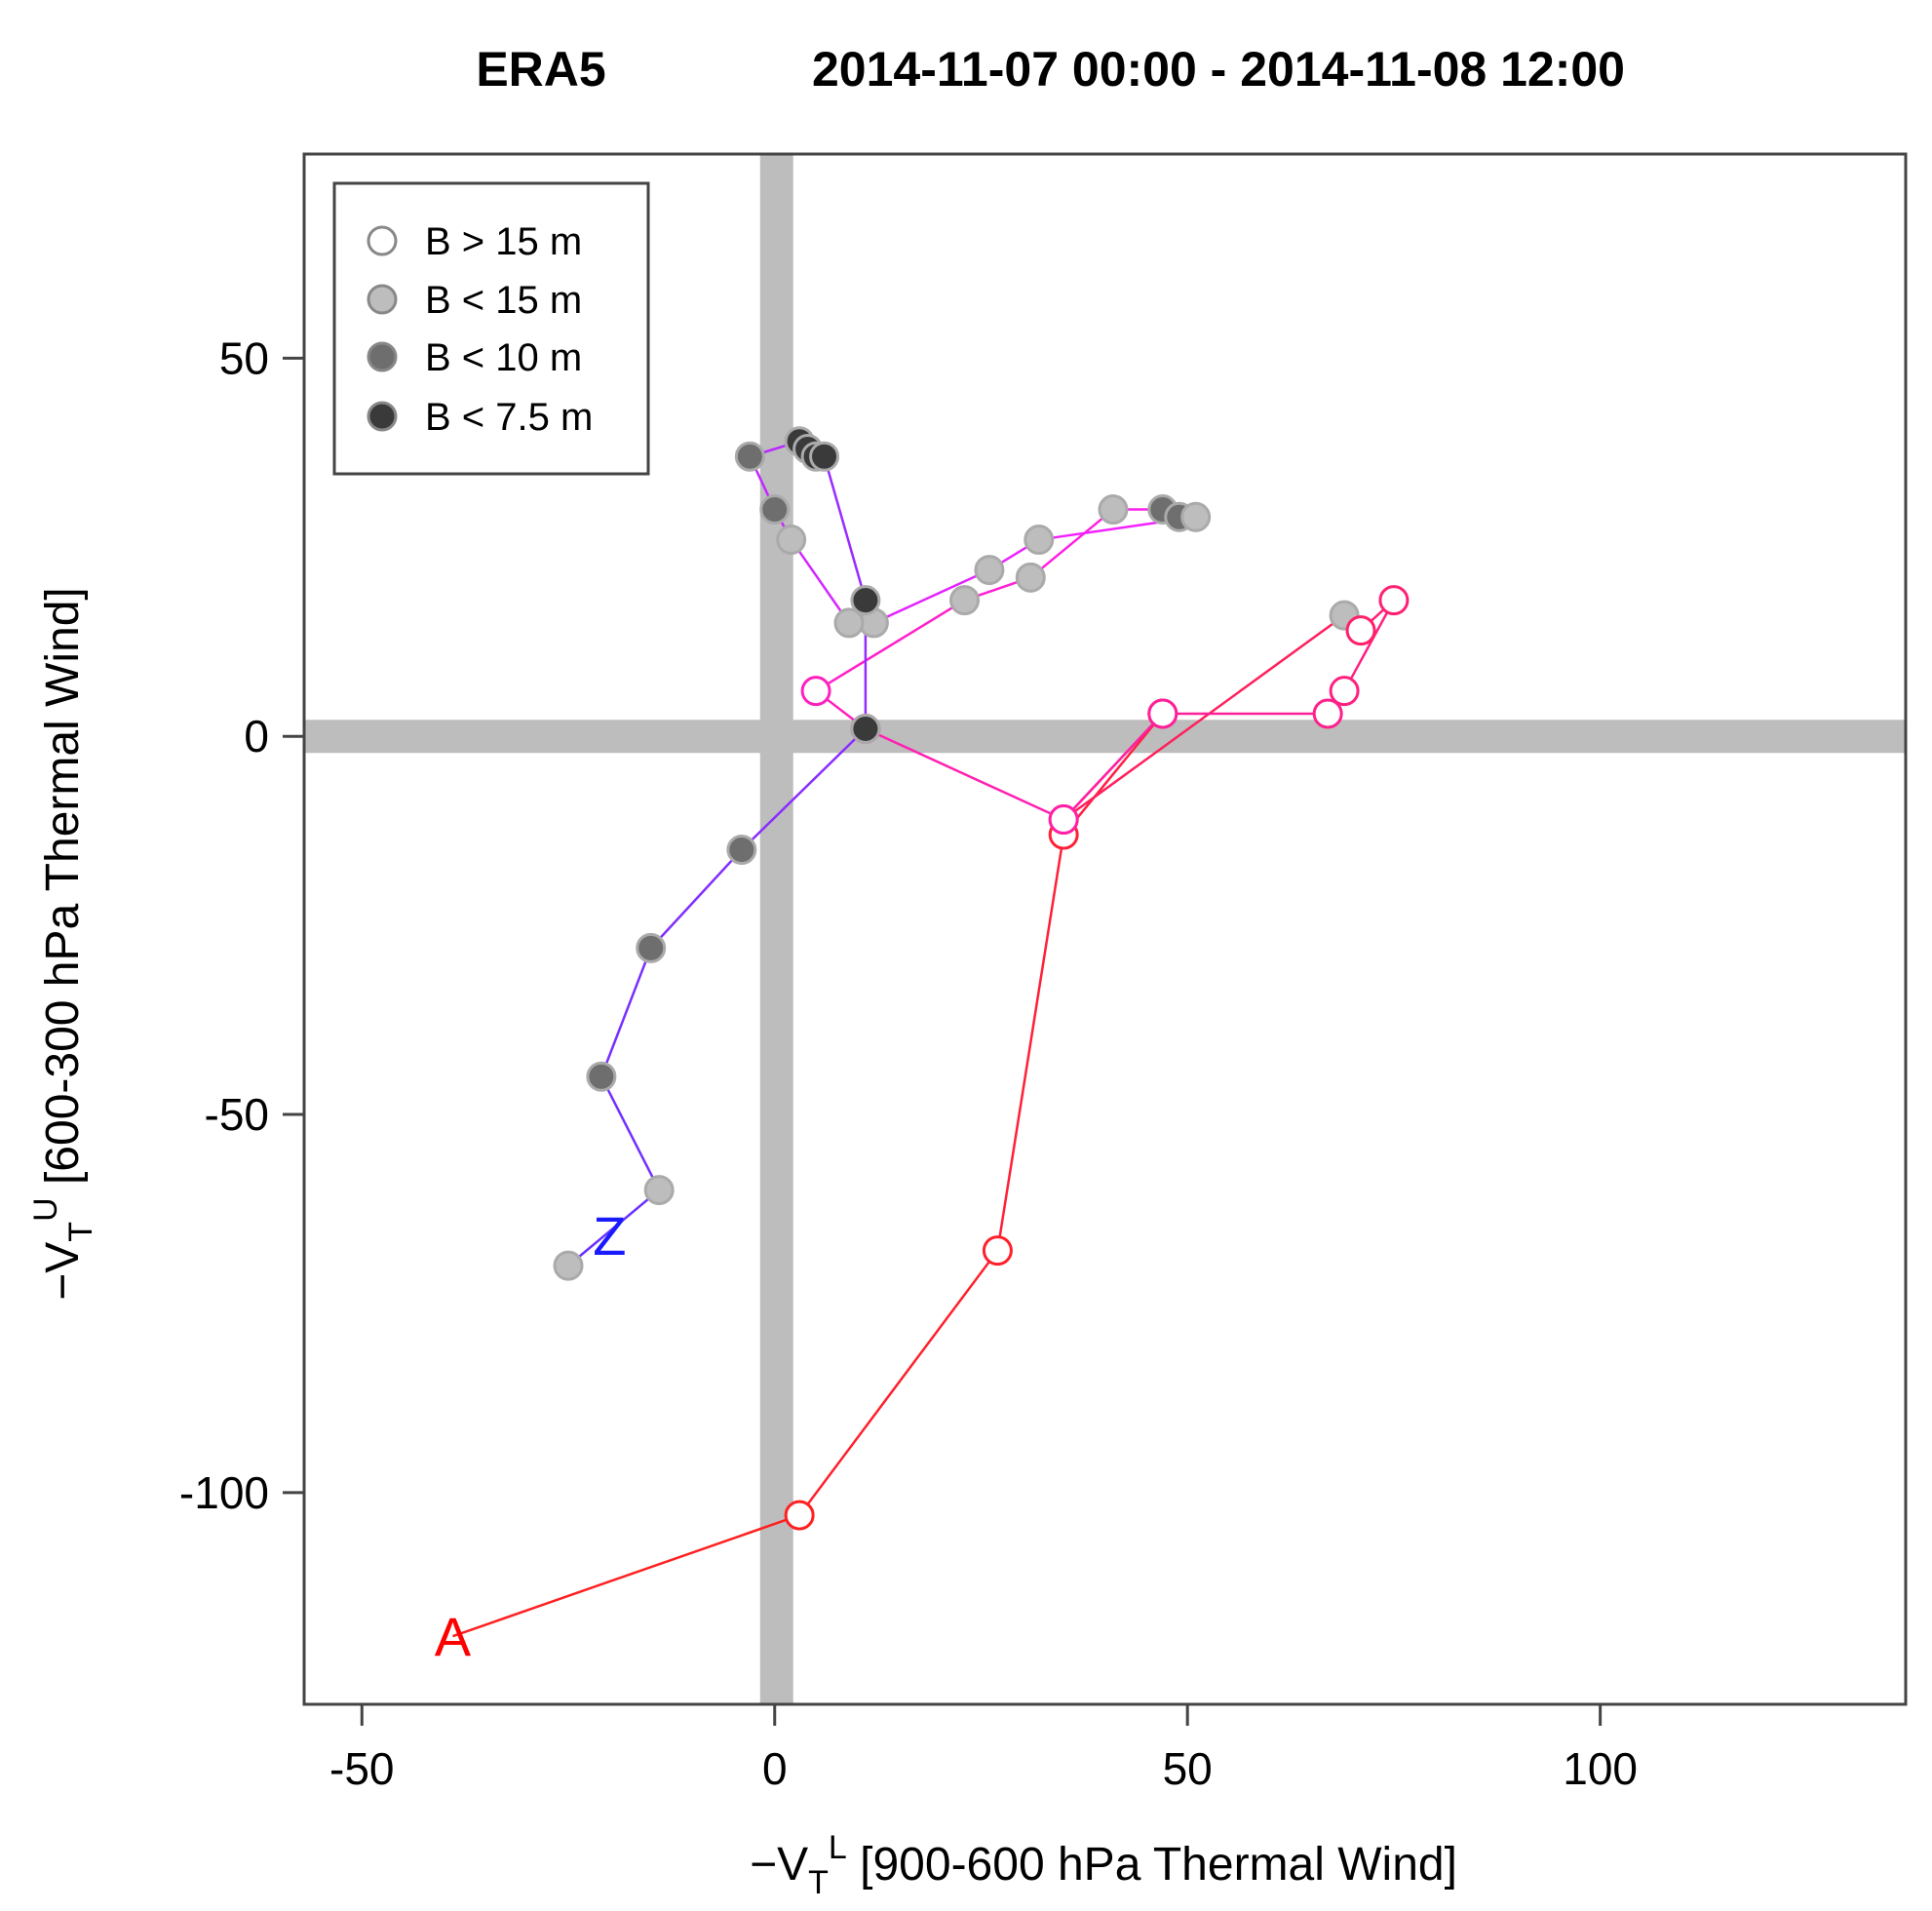 The image size is (1932, 1911). I want to click on legend-label-2: B < 15 m, so click(503, 300).